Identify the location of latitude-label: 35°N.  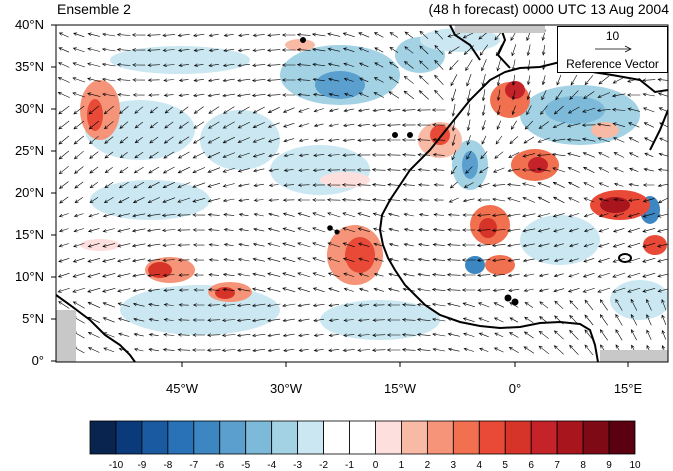
(29, 66).